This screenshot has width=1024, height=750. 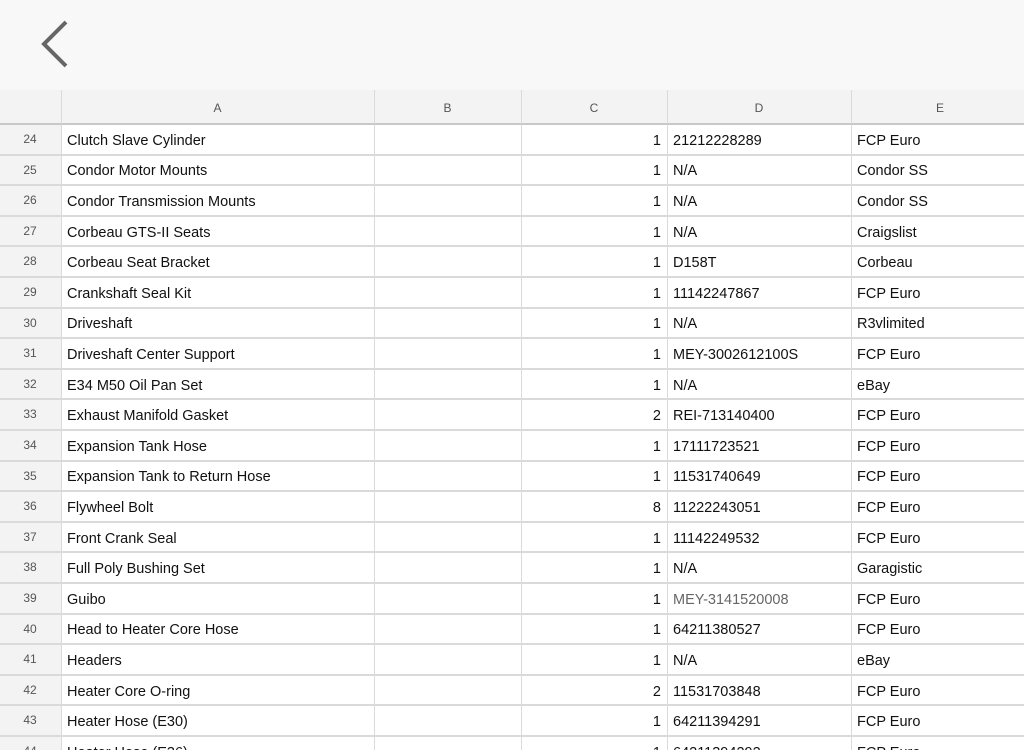 What do you see at coordinates (218, 262) in the screenshot?
I see `cell-name: Corbeau Seat Bracket` at bounding box center [218, 262].